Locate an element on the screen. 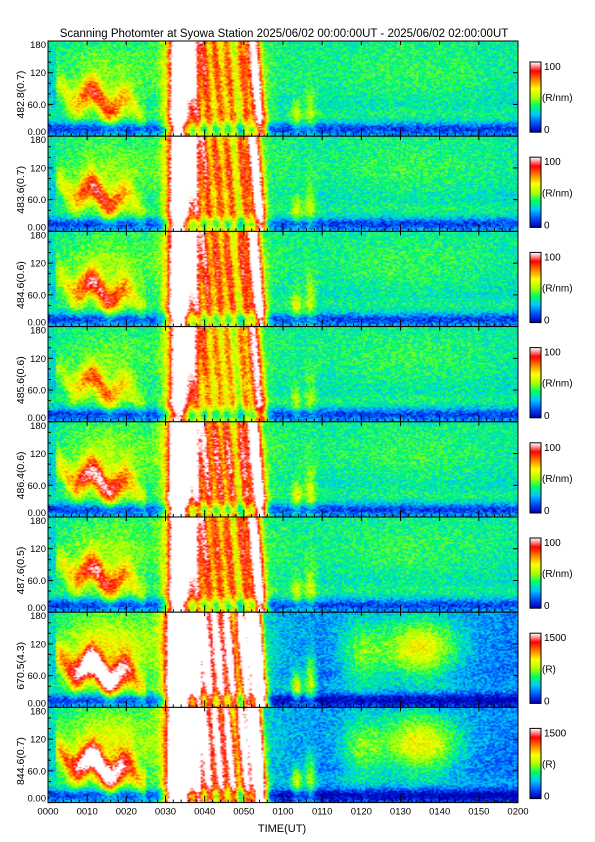 The width and height of the screenshot is (595, 842). x-tick-label: 0120 is located at coordinates (361, 812).